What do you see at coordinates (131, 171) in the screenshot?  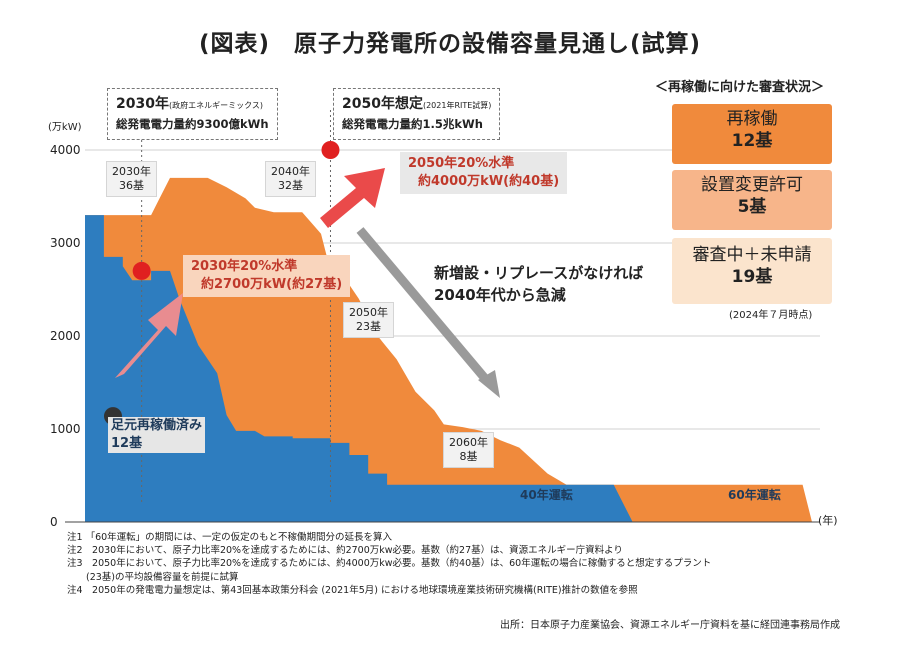 I see `callout-2030-year: 2030年` at bounding box center [131, 171].